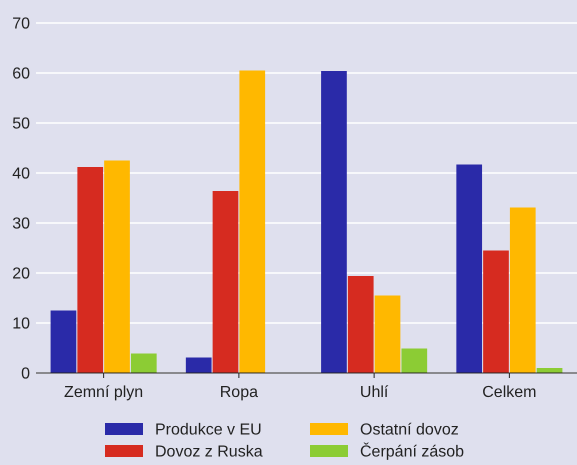 Image resolution: width=577 pixels, height=465 pixels. What do you see at coordinates (409, 430) in the screenshot?
I see `legend-label: Ostatní dovoz` at bounding box center [409, 430].